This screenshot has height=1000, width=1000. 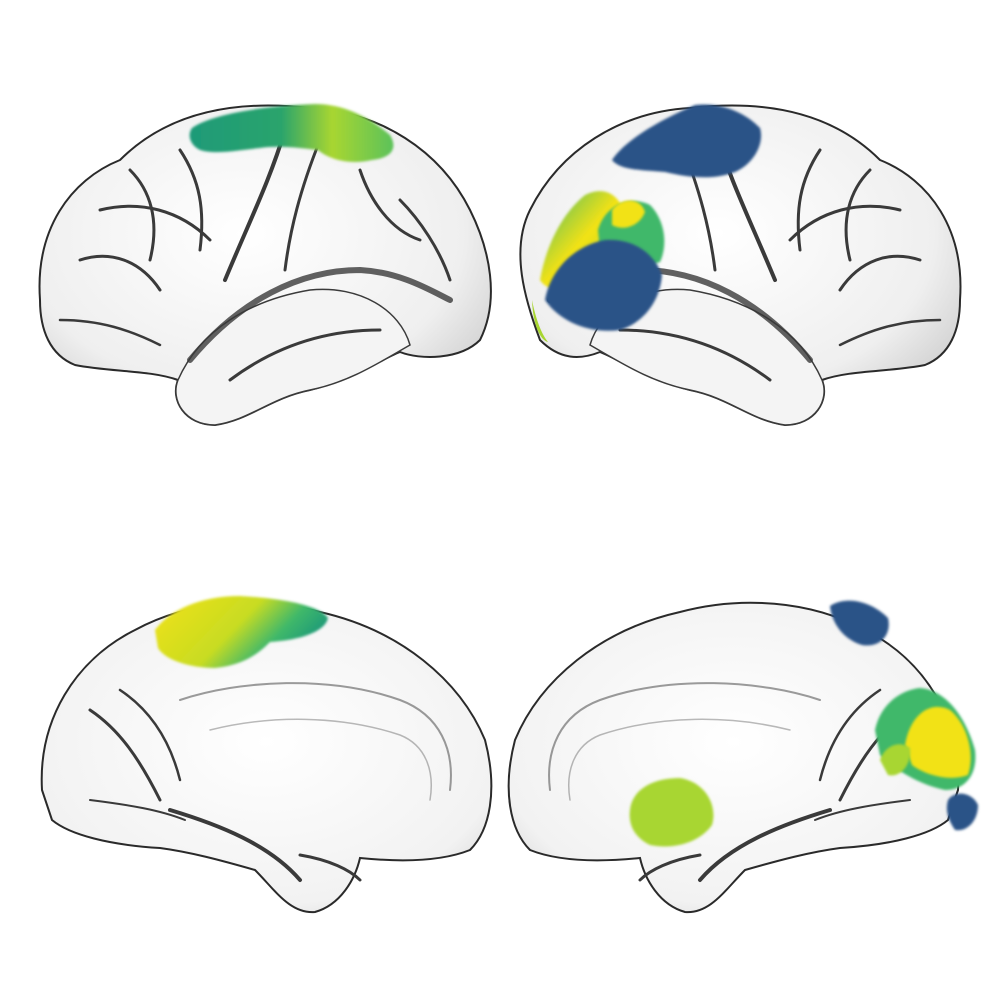 I want to click on right-lateral-occipital-activation, so click(x=540, y=321).